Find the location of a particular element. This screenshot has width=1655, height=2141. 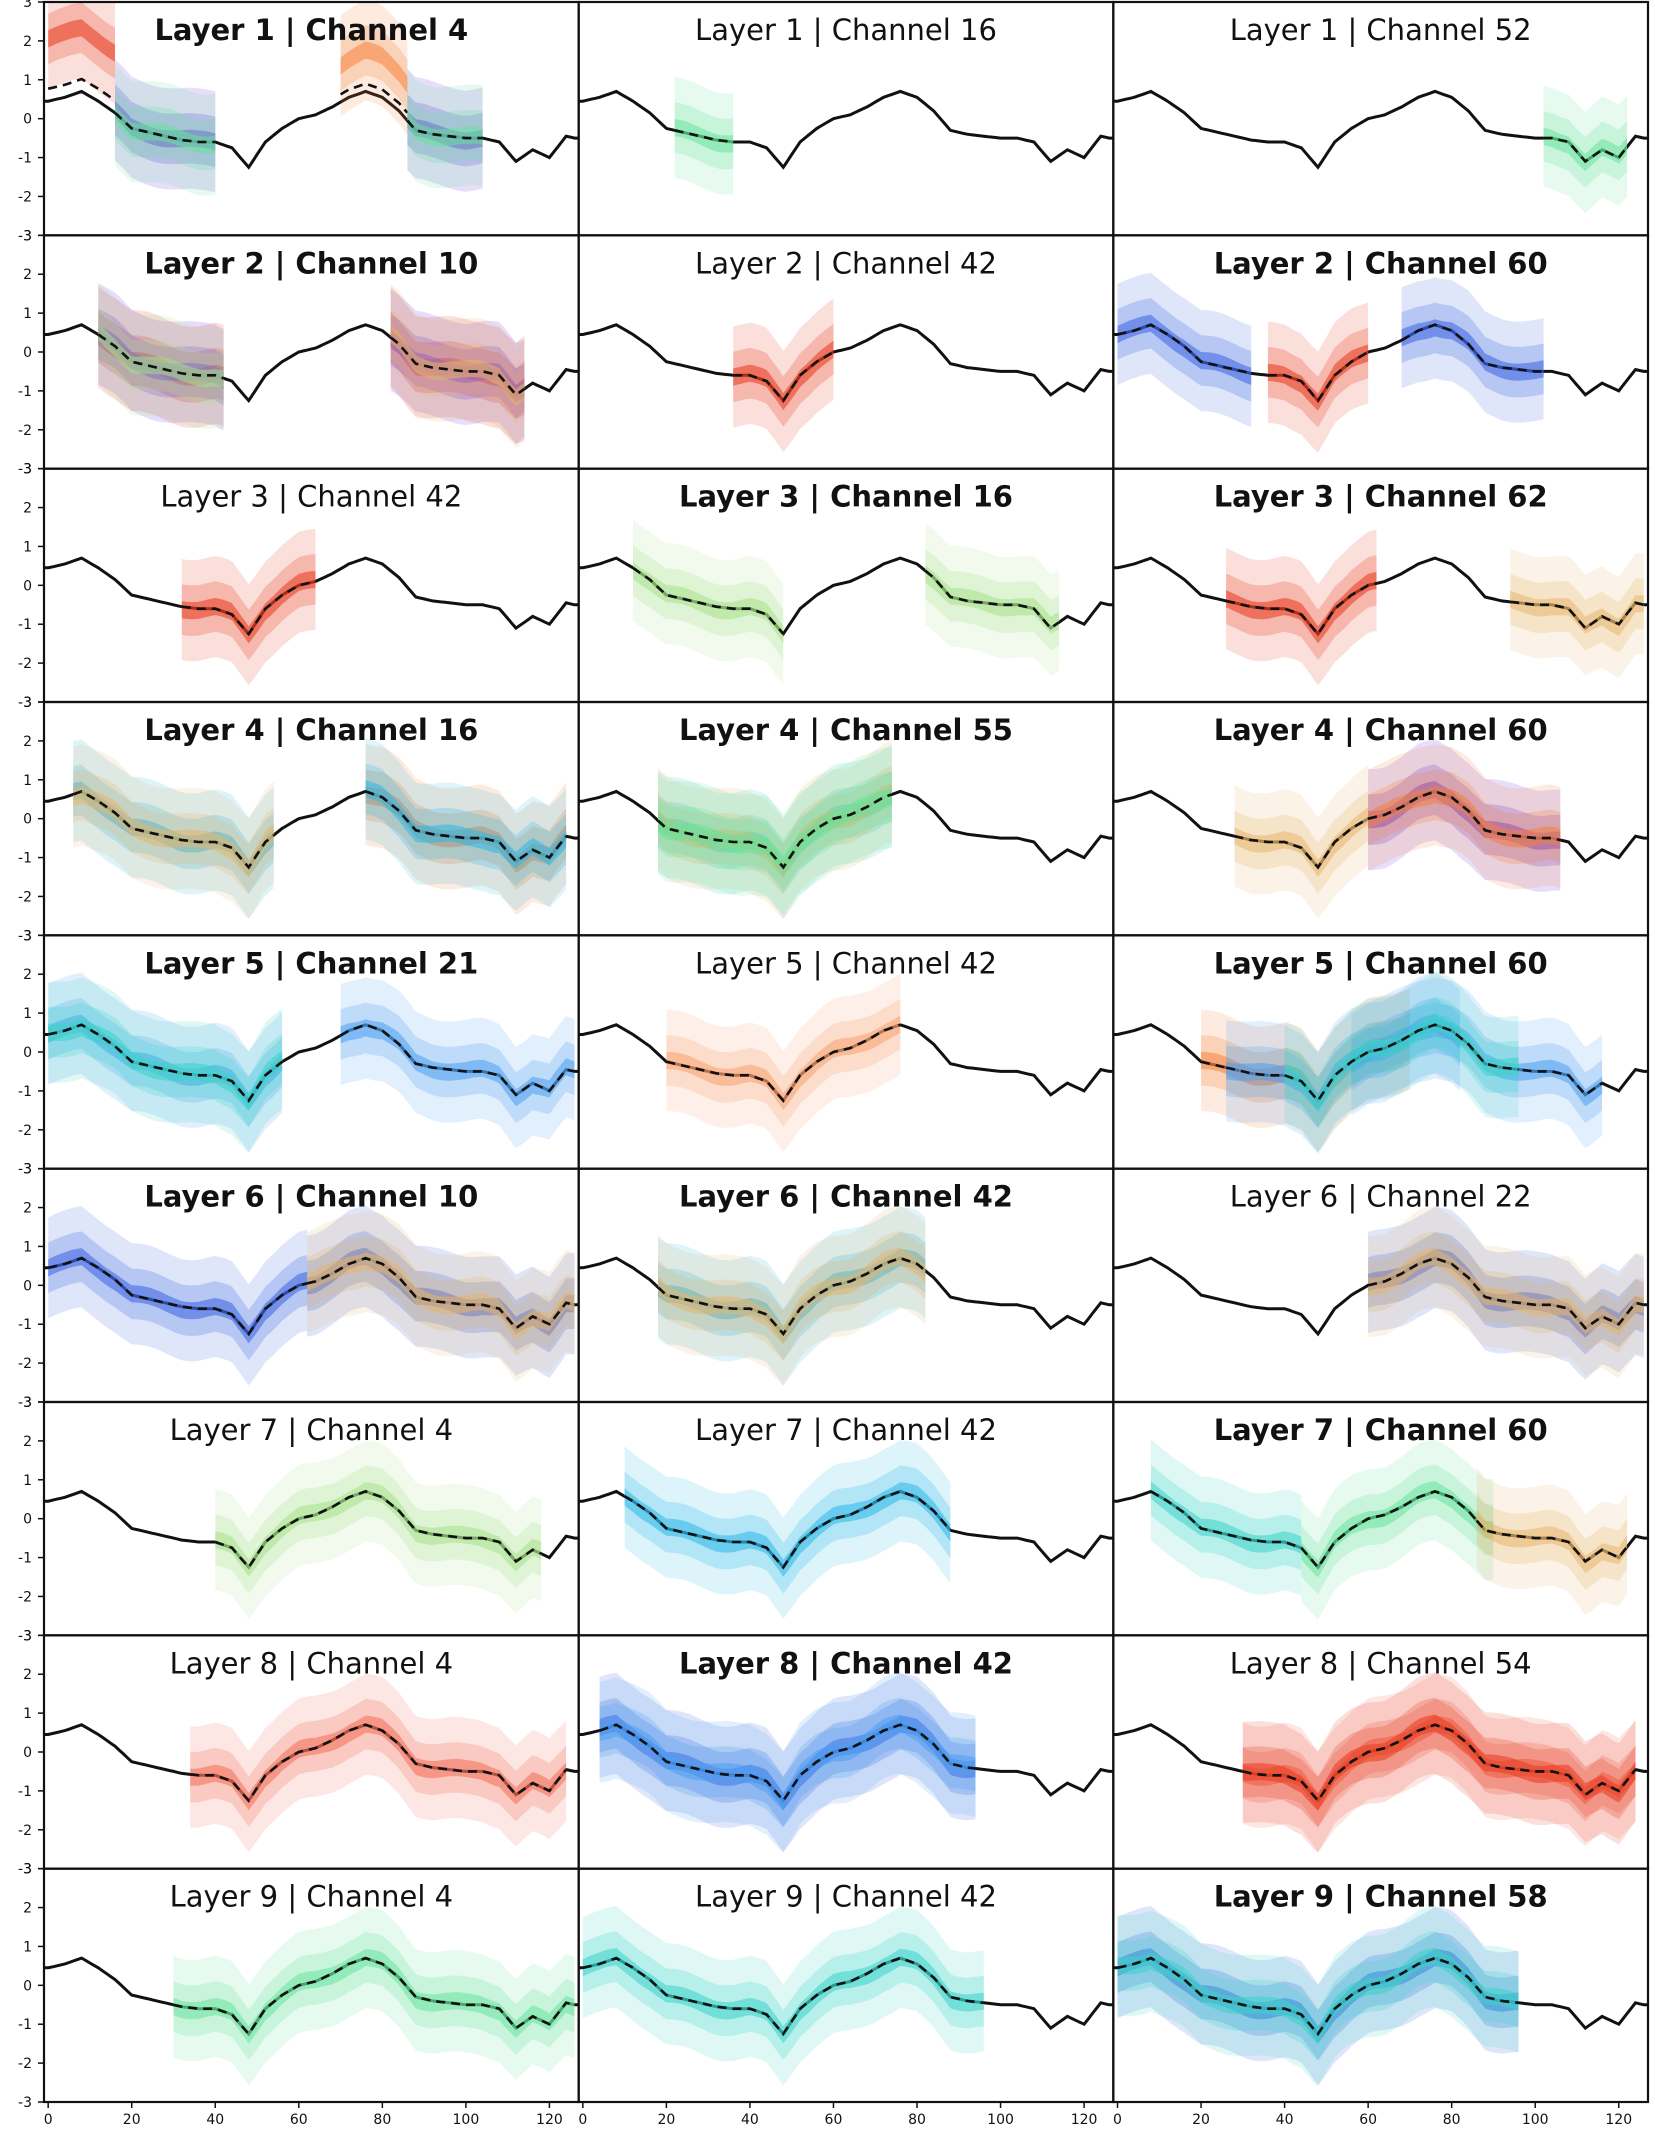

panel: Layer 4 | Channel 55 is located at coordinates (846, 818).